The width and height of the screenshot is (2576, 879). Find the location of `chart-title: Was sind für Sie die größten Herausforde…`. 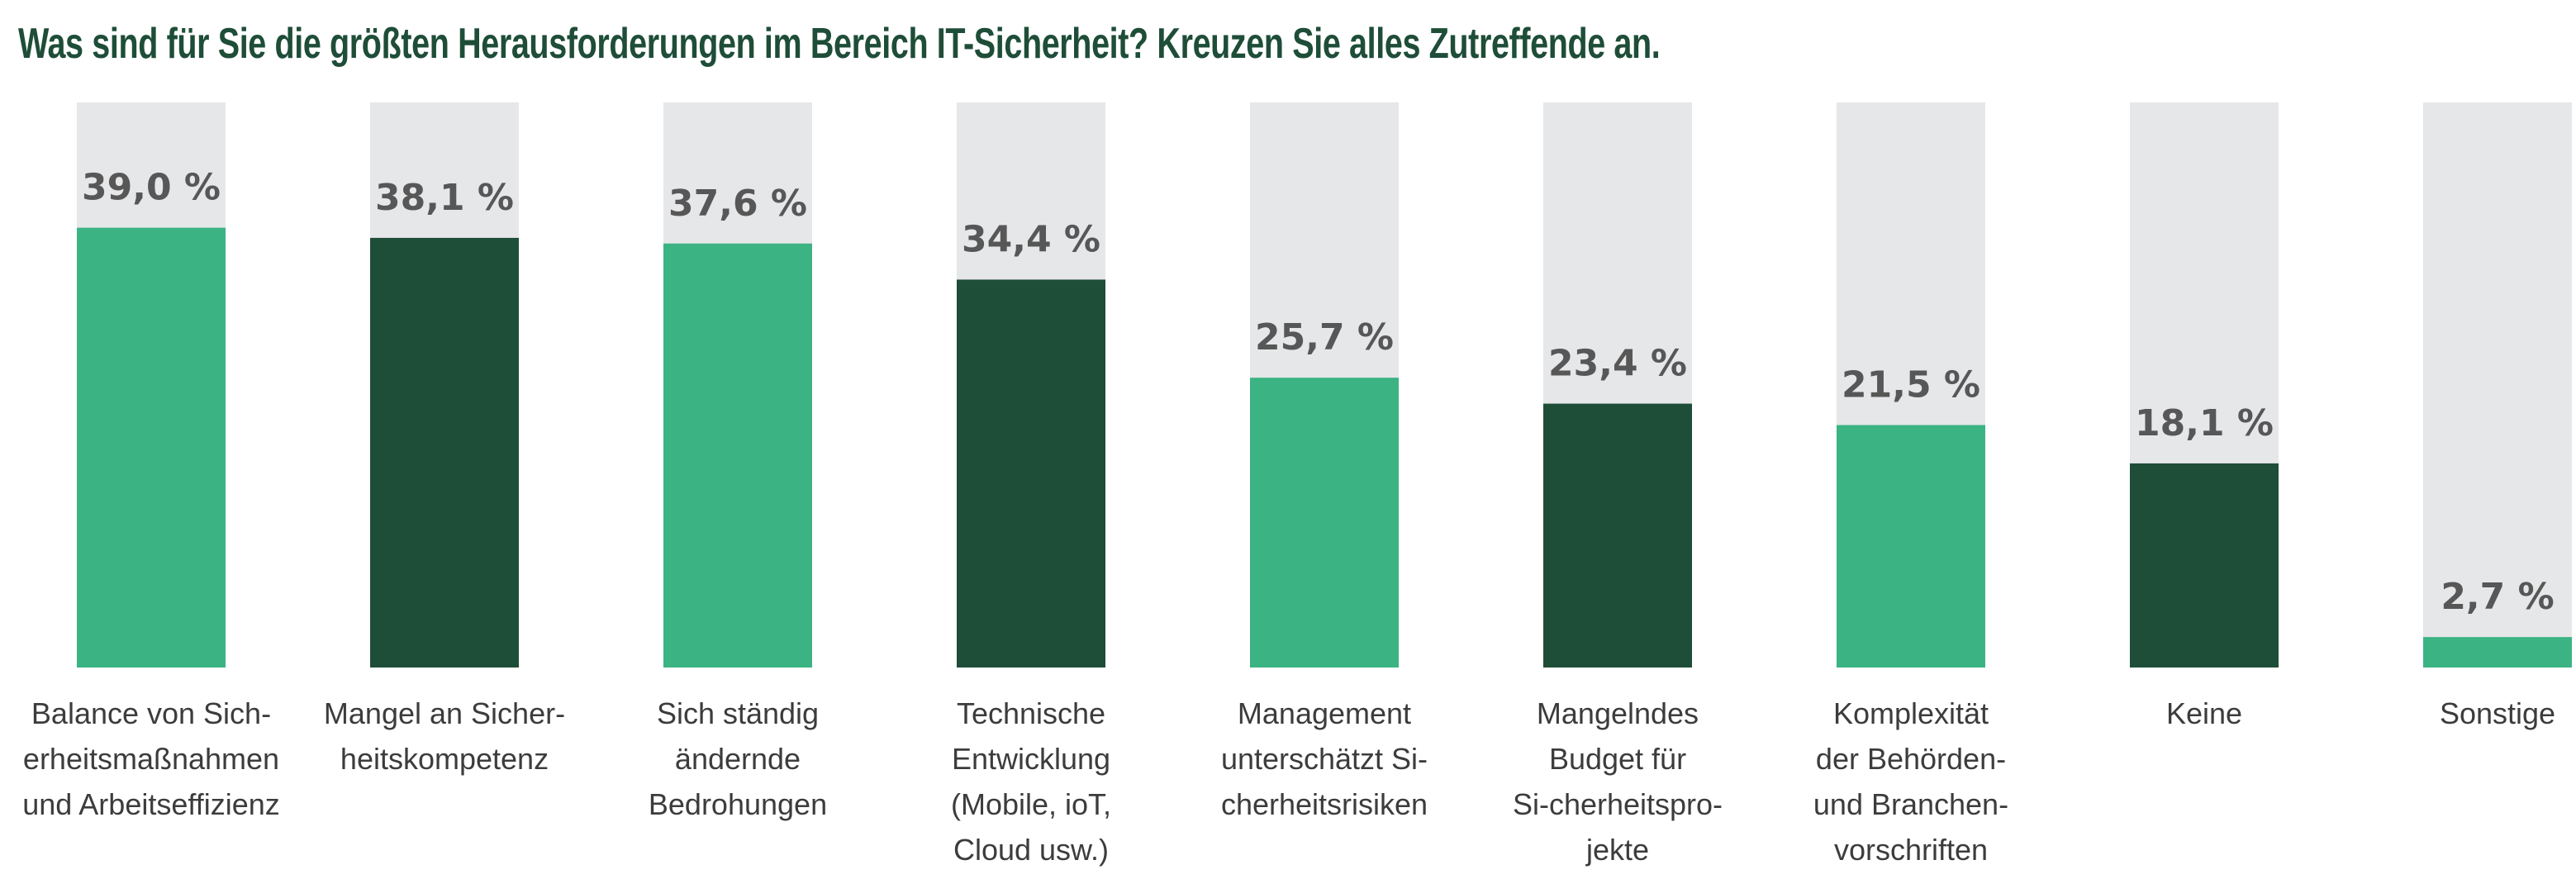

chart-title: Was sind für Sie die größten Herausforde… is located at coordinates (839, 44).